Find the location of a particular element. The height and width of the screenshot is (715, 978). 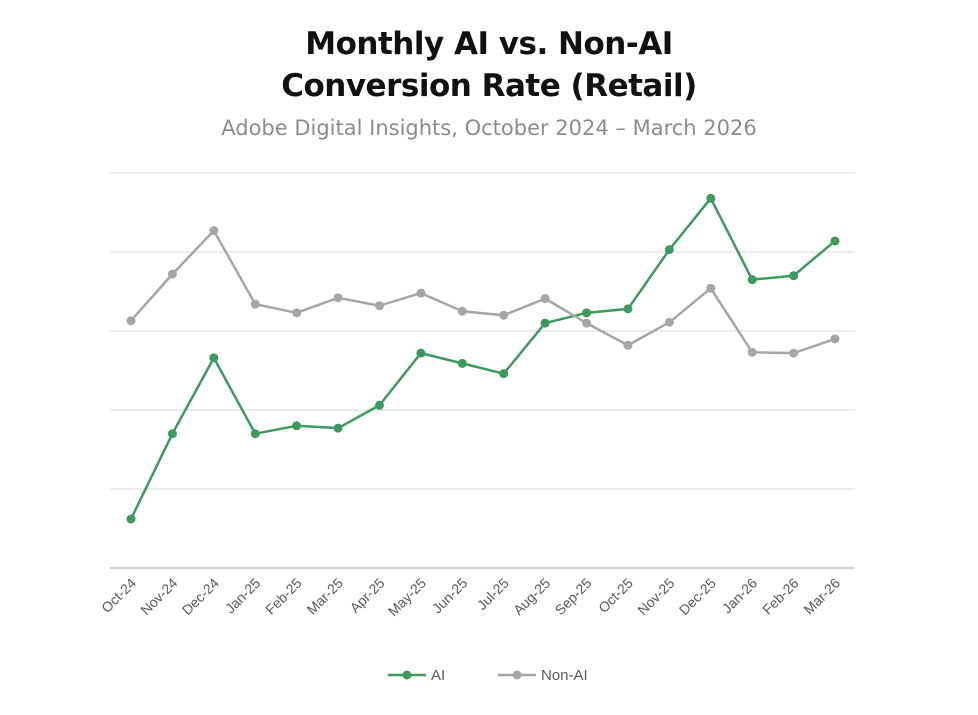

x-tick-label: Jun-25 is located at coordinates (450, 596).